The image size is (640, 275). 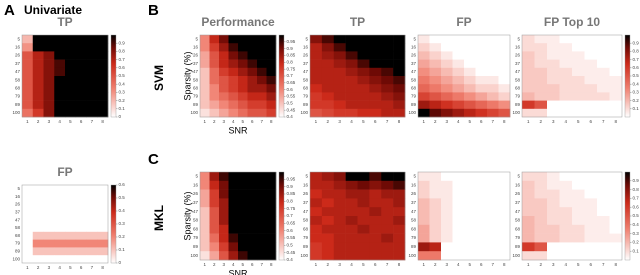 I want to click on colorbar-tick-label: 0.8, so click(x=290, y=201).